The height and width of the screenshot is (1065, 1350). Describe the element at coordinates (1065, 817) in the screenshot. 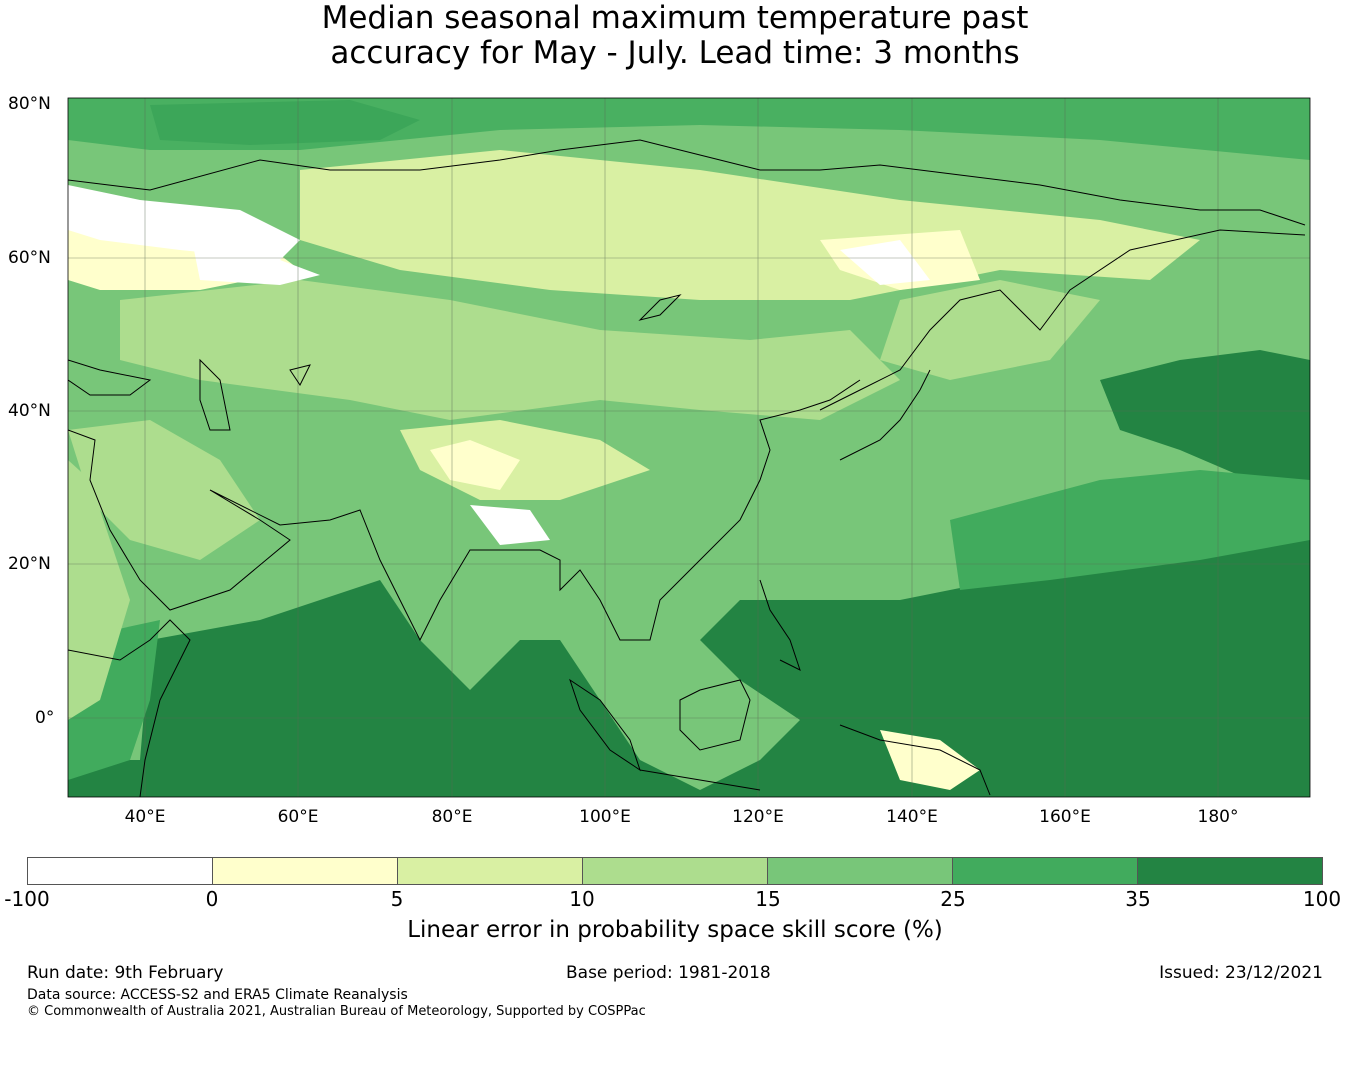

I see `lon-label-160e: 160°E` at that location.